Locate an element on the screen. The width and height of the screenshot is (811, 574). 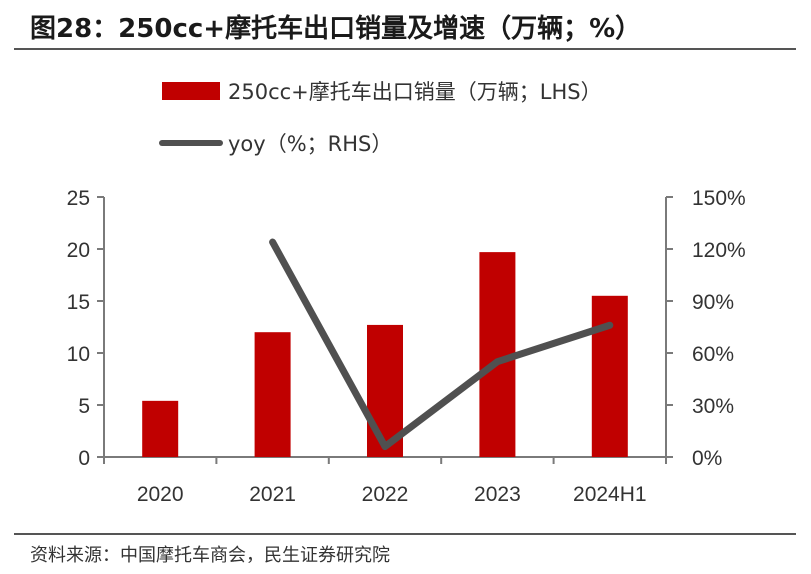
x-tick-label: 2024H1 is located at coordinates (610, 494).